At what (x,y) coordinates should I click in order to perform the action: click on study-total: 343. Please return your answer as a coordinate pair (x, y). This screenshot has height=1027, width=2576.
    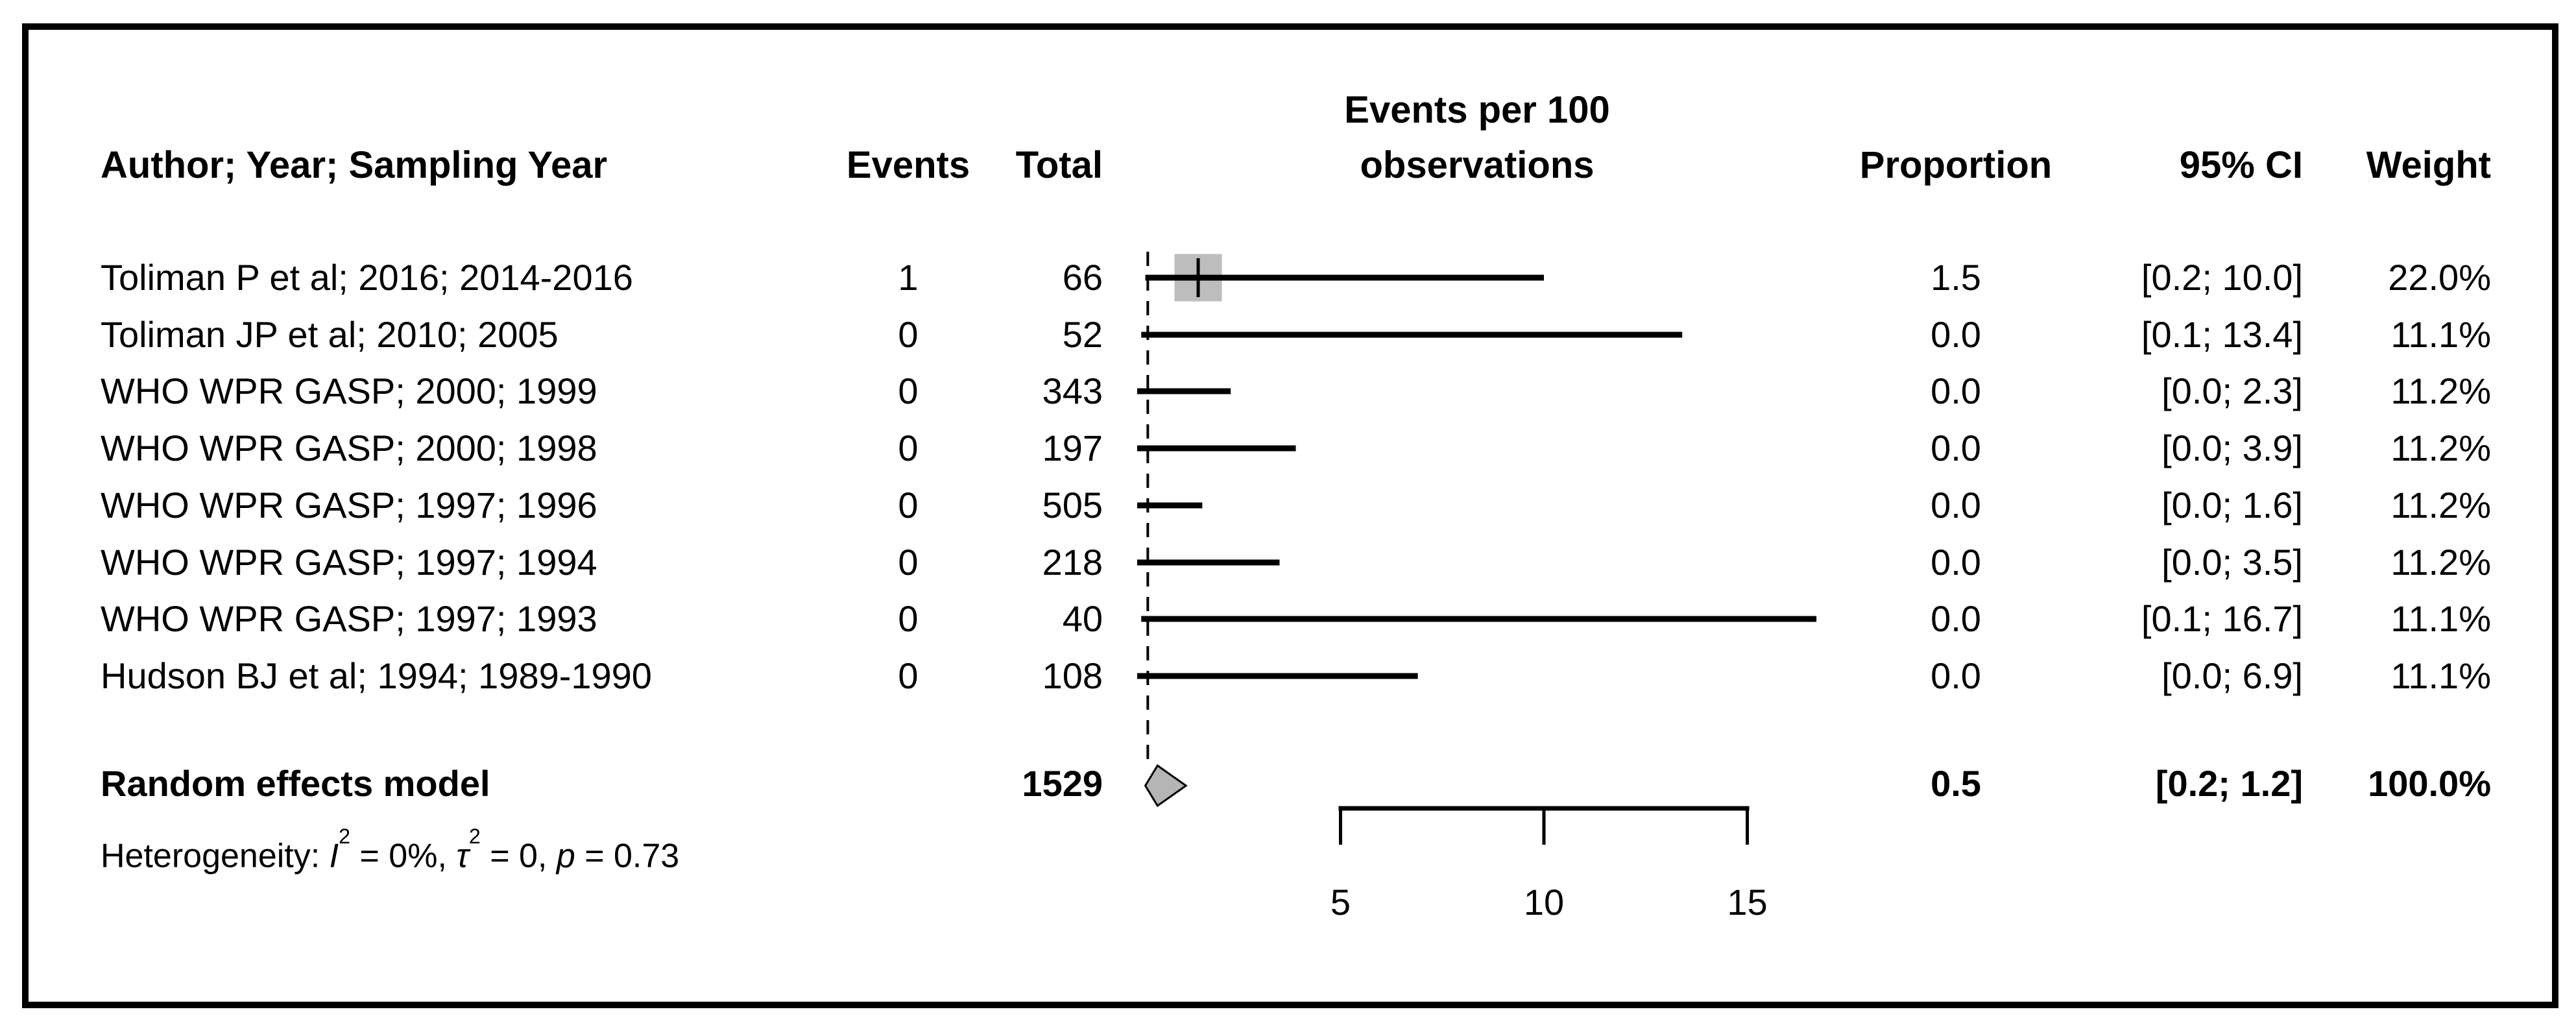
    Looking at the image, I should click on (1072, 390).